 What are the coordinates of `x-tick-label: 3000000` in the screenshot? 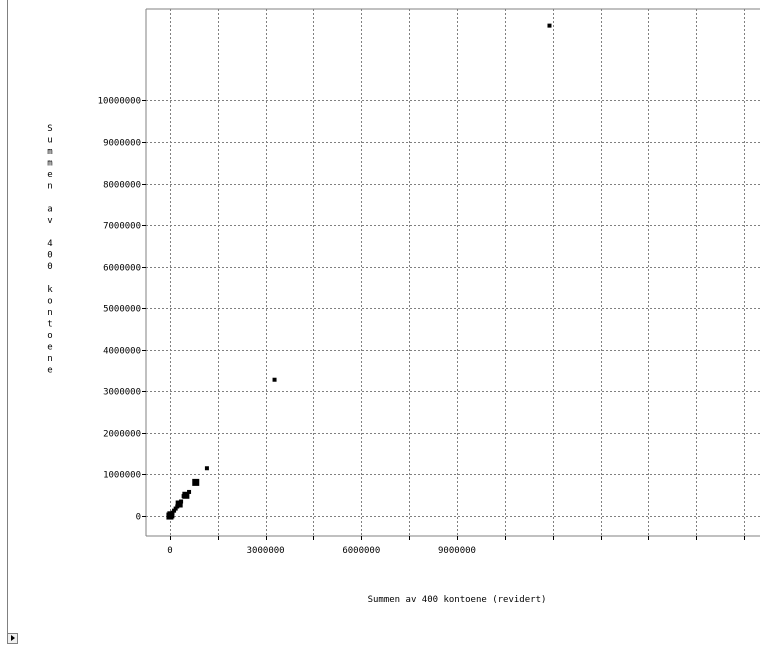 It's located at (266, 551).